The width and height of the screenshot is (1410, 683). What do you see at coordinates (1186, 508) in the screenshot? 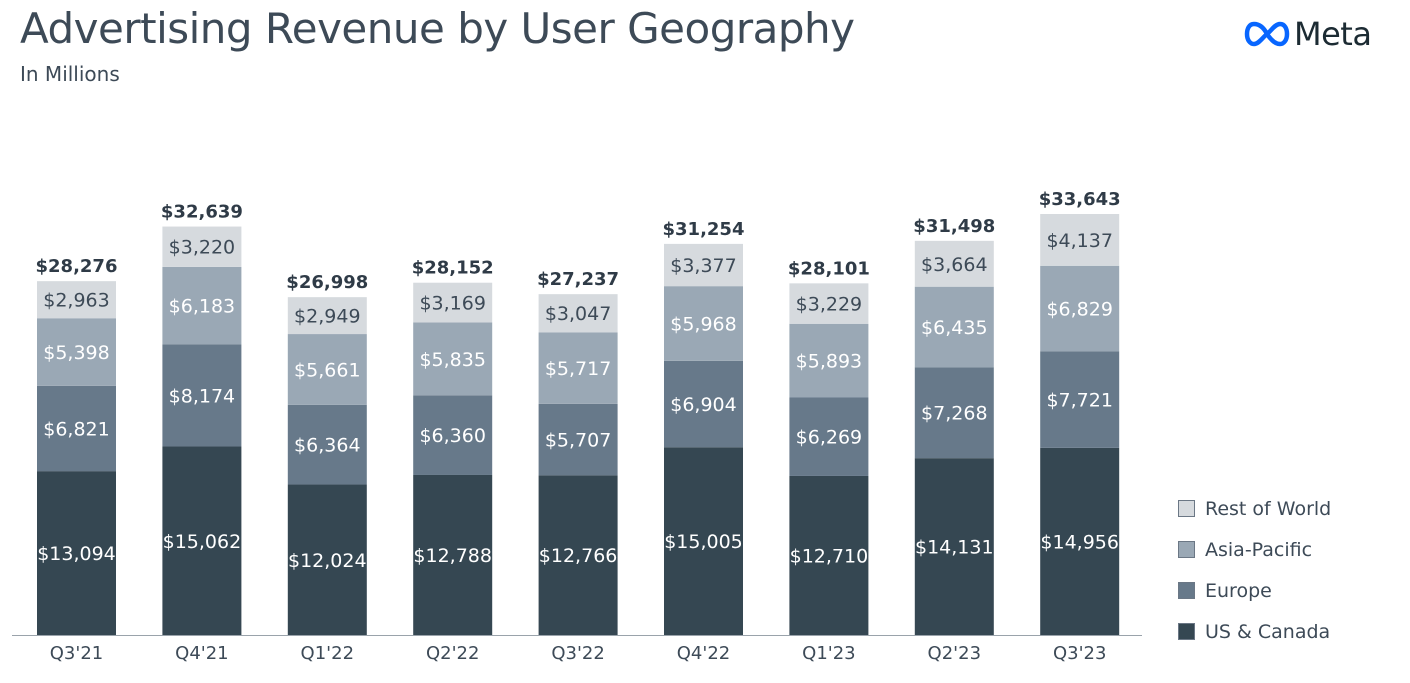
I see `legend-swatch-rest-of-world` at bounding box center [1186, 508].